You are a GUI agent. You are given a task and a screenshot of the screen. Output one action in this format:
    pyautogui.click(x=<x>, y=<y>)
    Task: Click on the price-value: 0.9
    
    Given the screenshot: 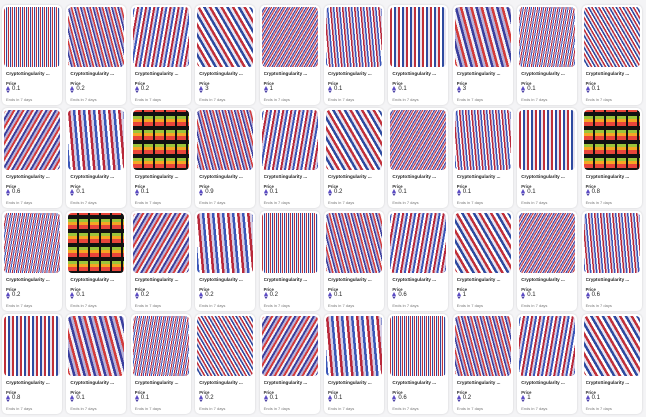 What is the action you would take?
    pyautogui.click(x=209, y=192)
    